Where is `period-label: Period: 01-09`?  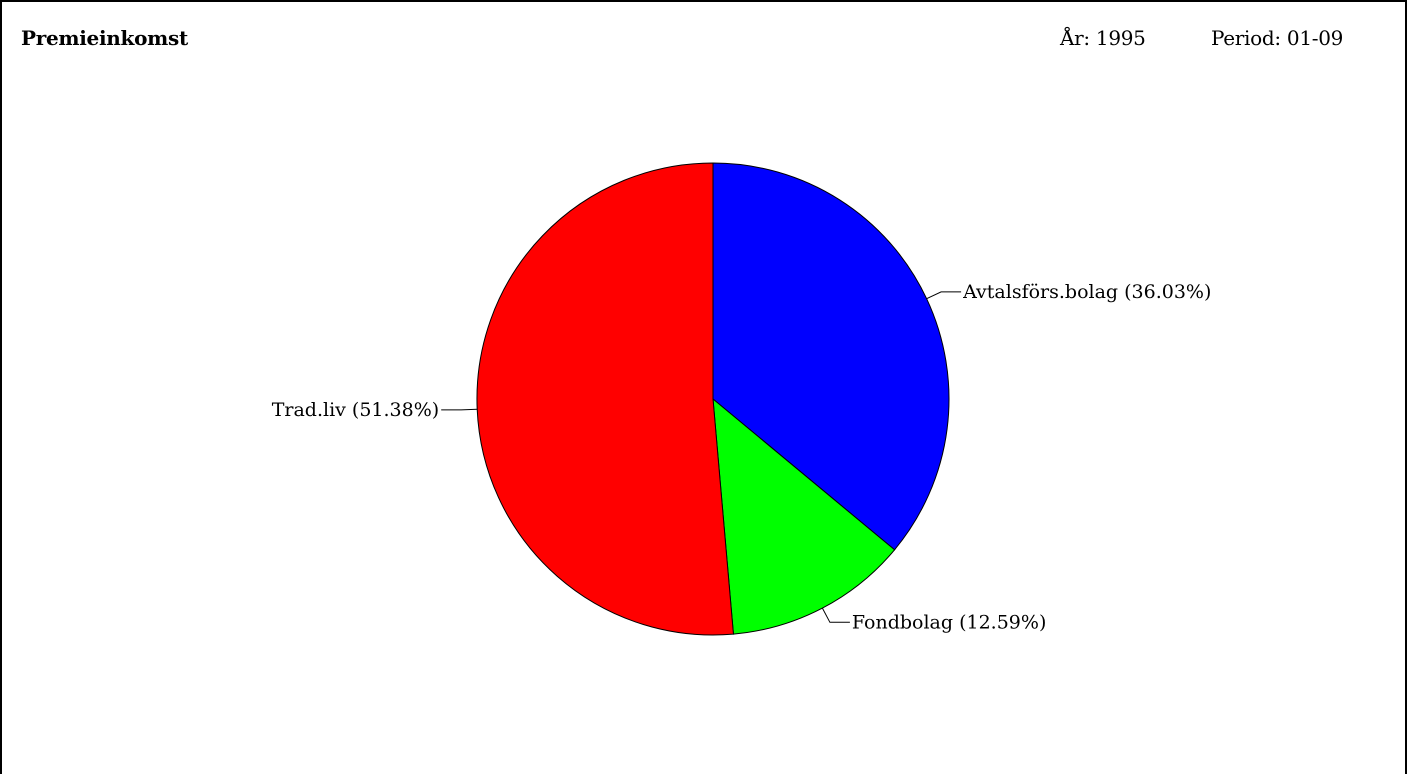
period-label: Period: 01-09 is located at coordinates (1277, 38).